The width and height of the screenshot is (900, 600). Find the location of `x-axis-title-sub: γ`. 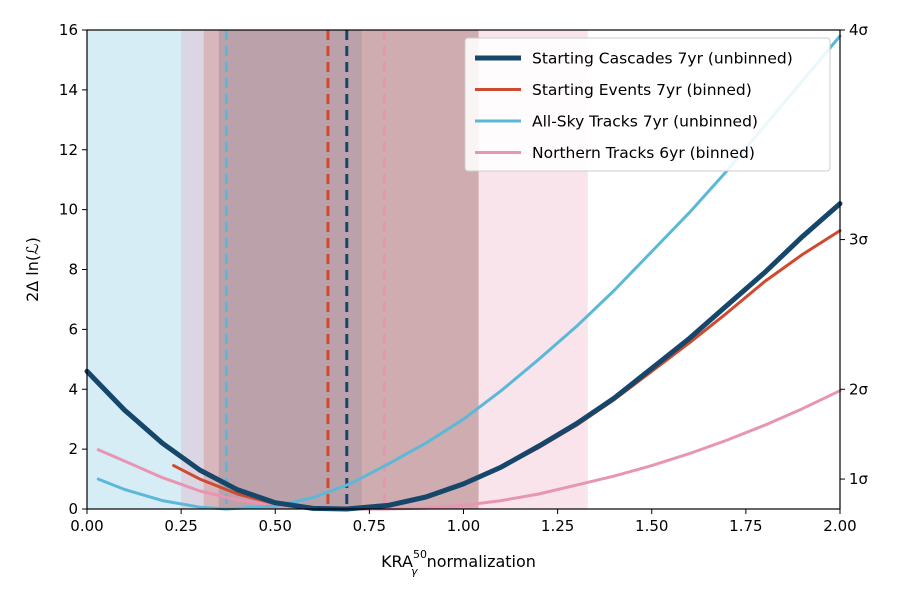

x-axis-title-sub: γ is located at coordinates (414, 571).